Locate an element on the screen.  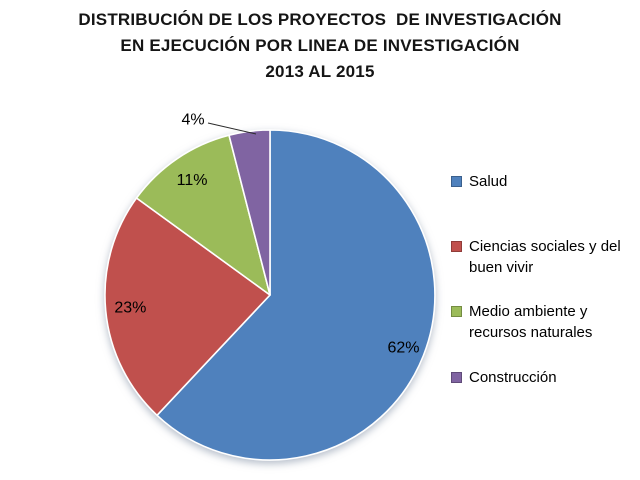
label-leader-line-construccion is located at coordinates (232, 128).